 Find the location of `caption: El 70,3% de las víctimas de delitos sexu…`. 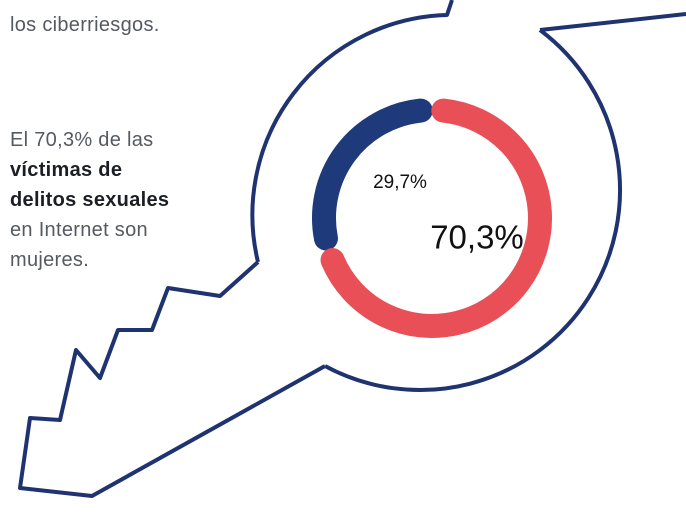

caption: El 70,3% de las víctimas de delitos sexu… is located at coordinates (89, 200).